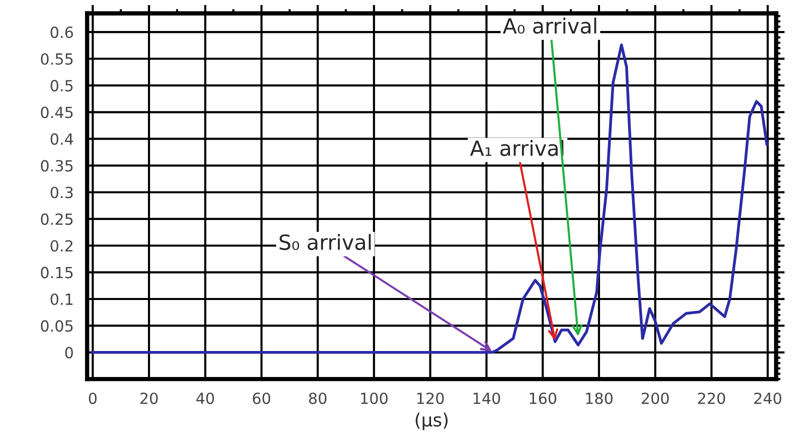  Describe the element at coordinates (599, 398) in the screenshot. I see `x-tick-label: 180` at that location.